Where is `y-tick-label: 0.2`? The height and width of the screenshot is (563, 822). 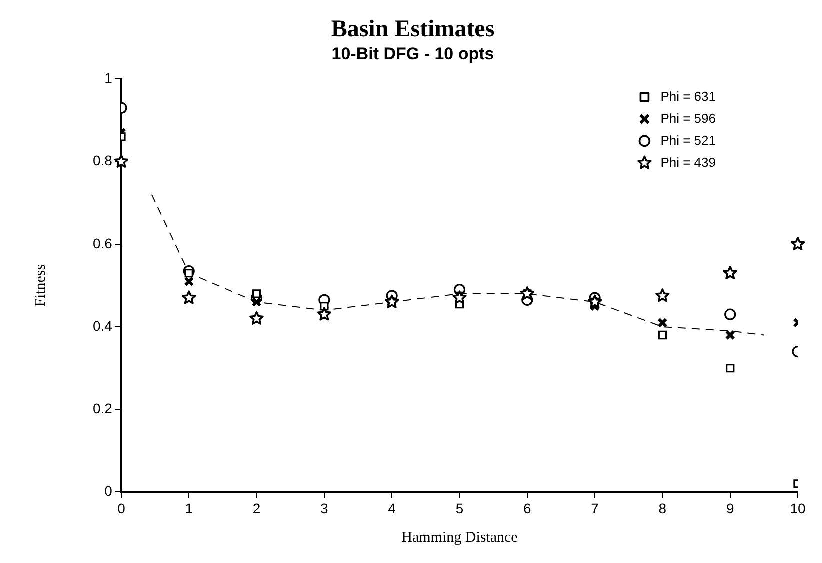
y-tick-label: 0.2 is located at coordinates (102, 408).